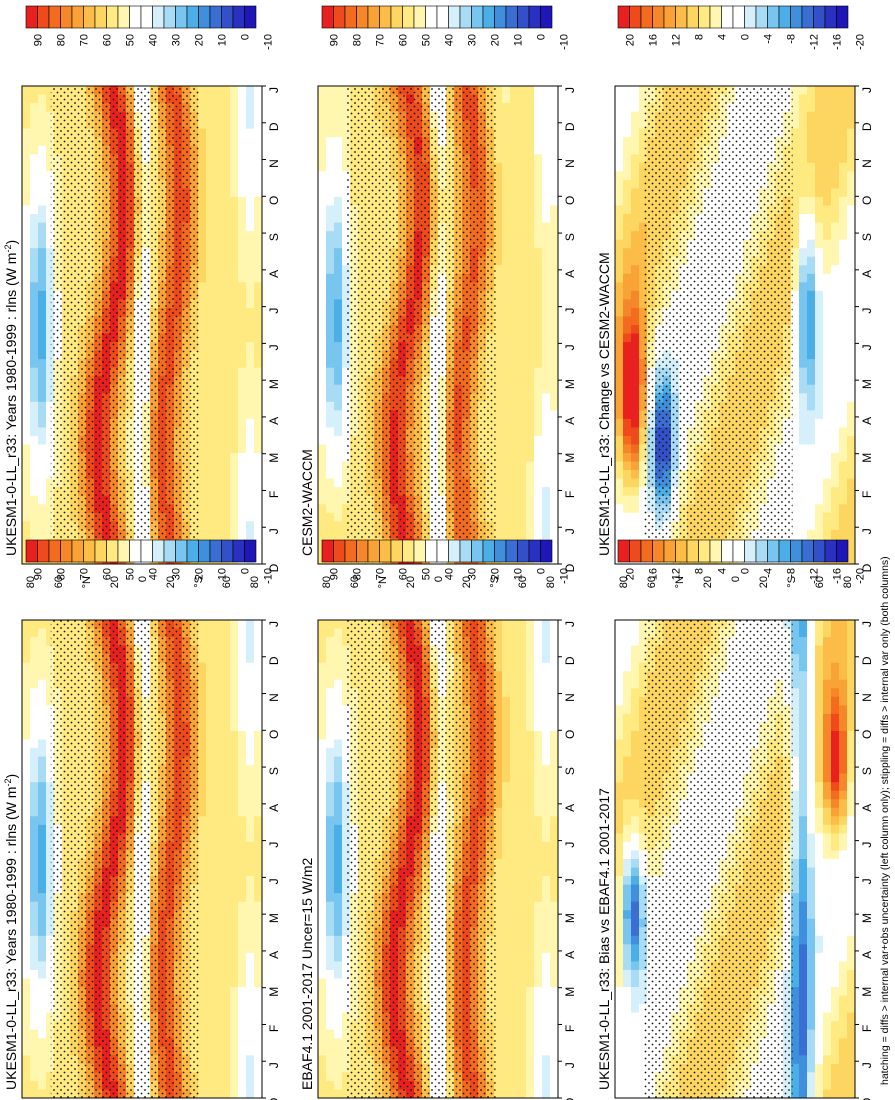  What do you see at coordinates (154, 574) in the screenshot?
I see `colorbar-label: 40` at bounding box center [154, 574].